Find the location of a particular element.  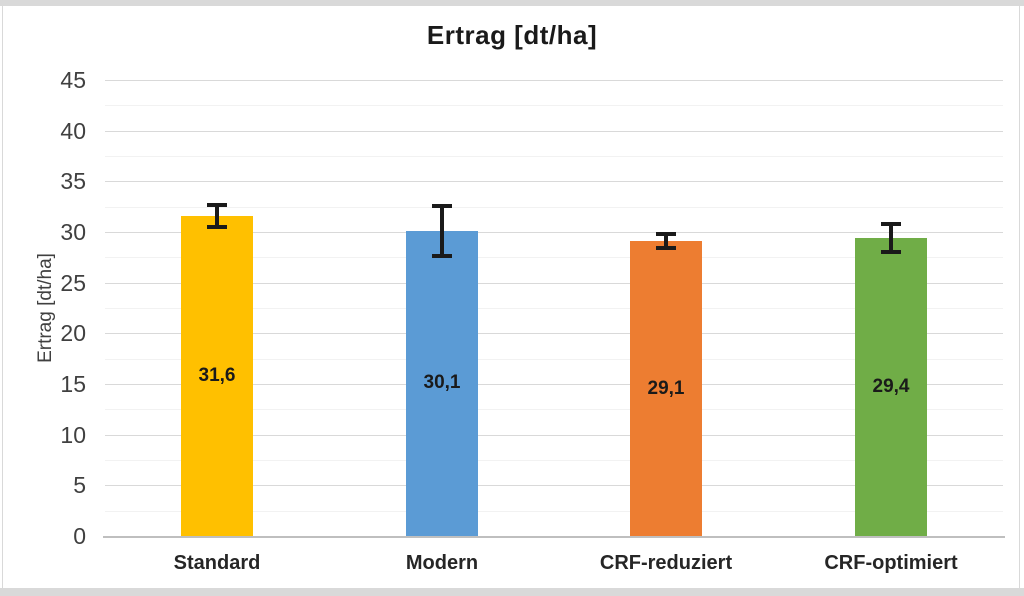

y-tick-label: 15 is located at coordinates (73, 384).